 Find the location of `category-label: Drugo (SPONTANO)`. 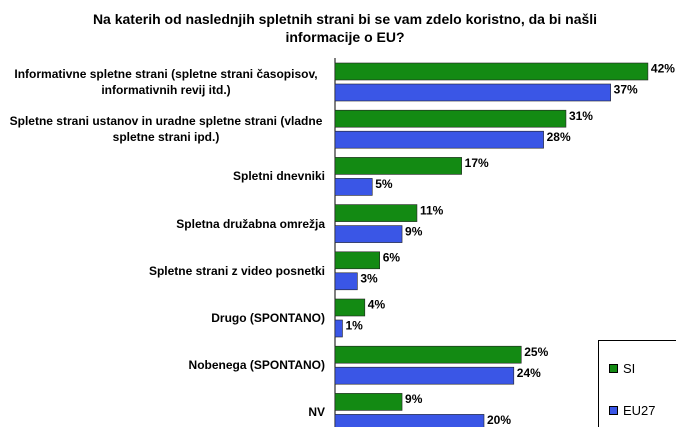

category-label: Drugo (SPONTANO) is located at coordinates (165, 318).